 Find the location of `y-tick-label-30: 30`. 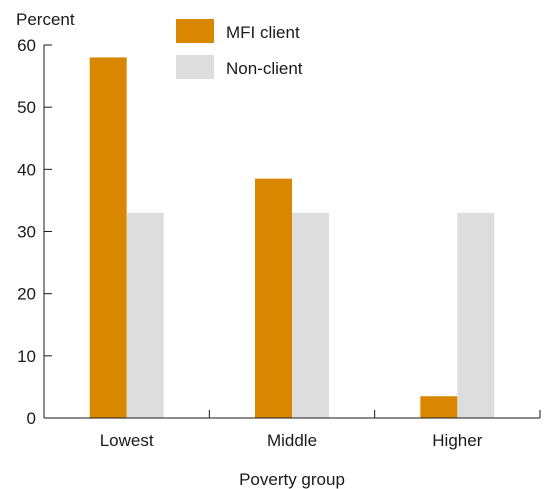

y-tick-label-30: 30 is located at coordinates (26, 232).